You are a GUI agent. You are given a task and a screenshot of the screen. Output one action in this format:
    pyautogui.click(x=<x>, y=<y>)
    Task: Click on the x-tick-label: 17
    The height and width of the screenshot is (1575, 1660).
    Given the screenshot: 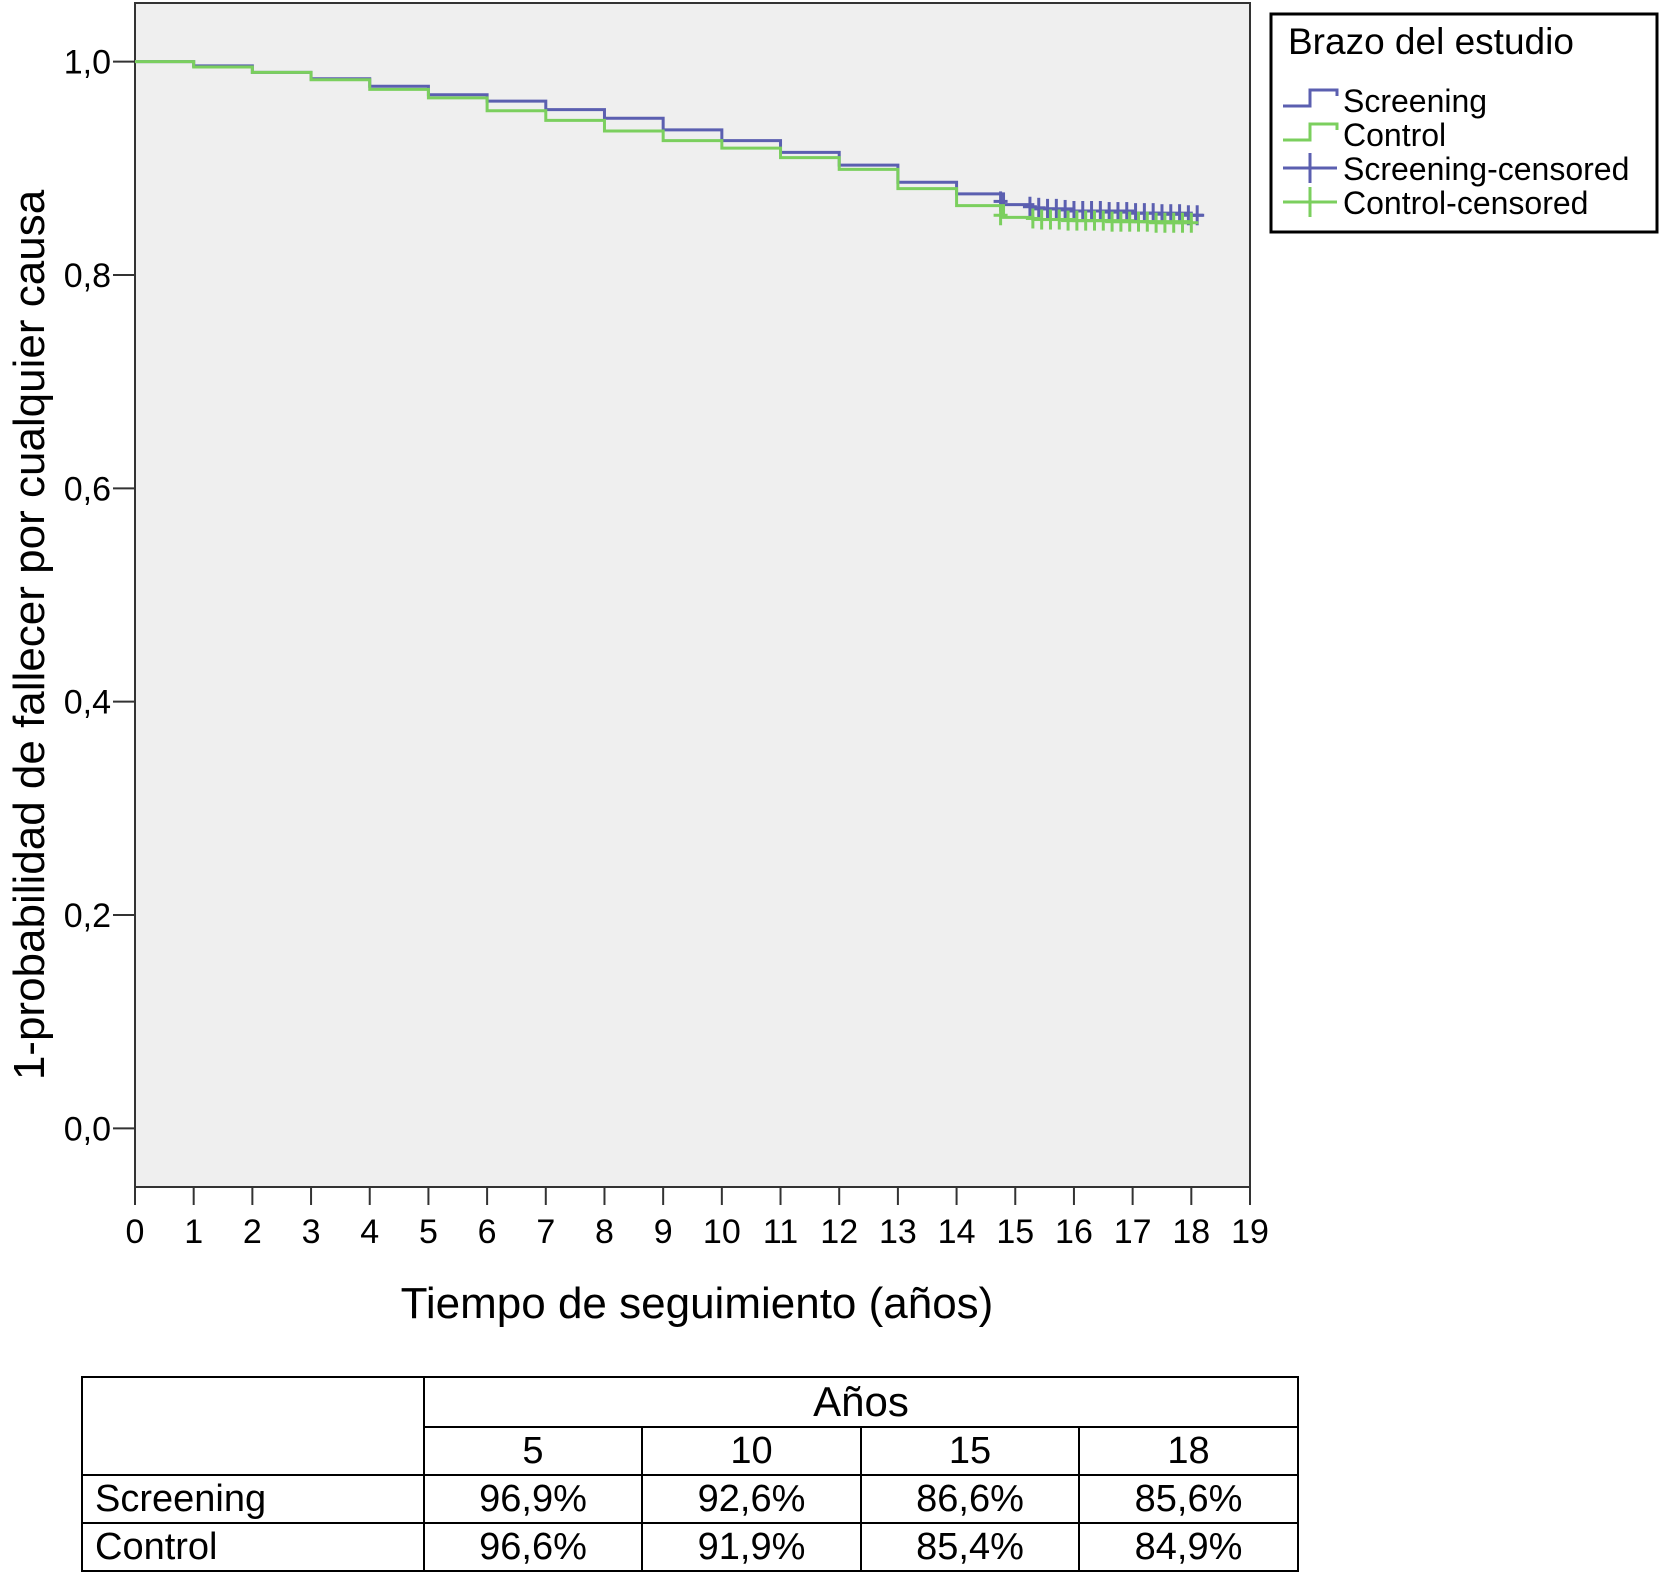 What is the action you would take?
    pyautogui.click(x=1133, y=1232)
    